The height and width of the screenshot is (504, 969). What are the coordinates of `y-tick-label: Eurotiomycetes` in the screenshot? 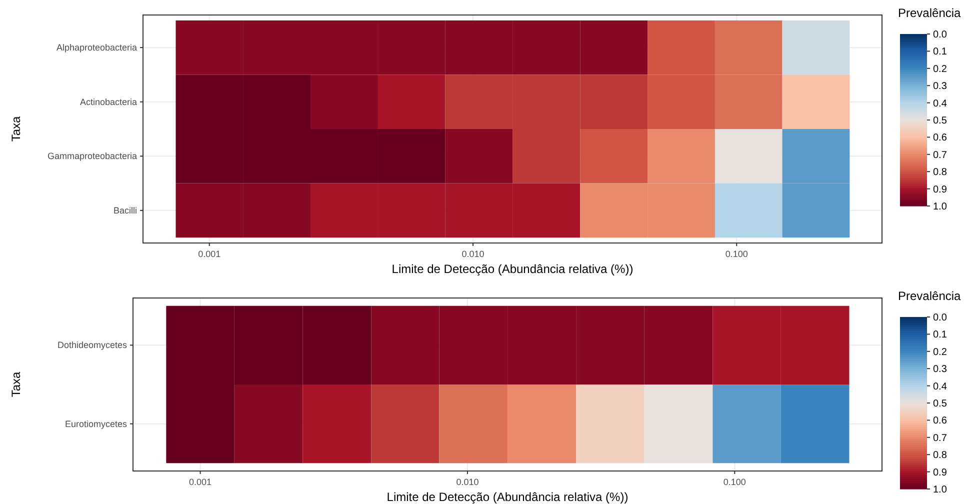 It's located at (96, 423).